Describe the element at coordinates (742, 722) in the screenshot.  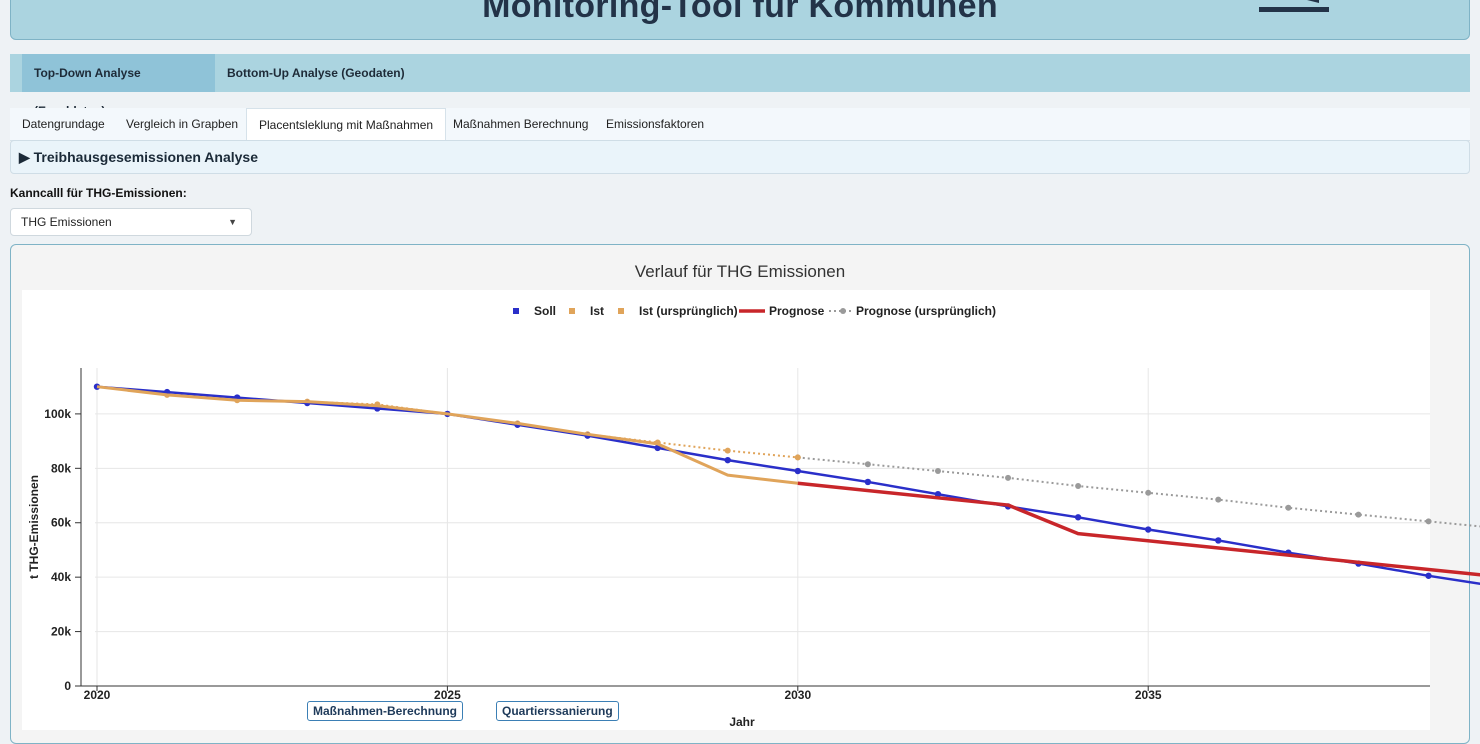
I see `x-axis-label: Jahr` at that location.